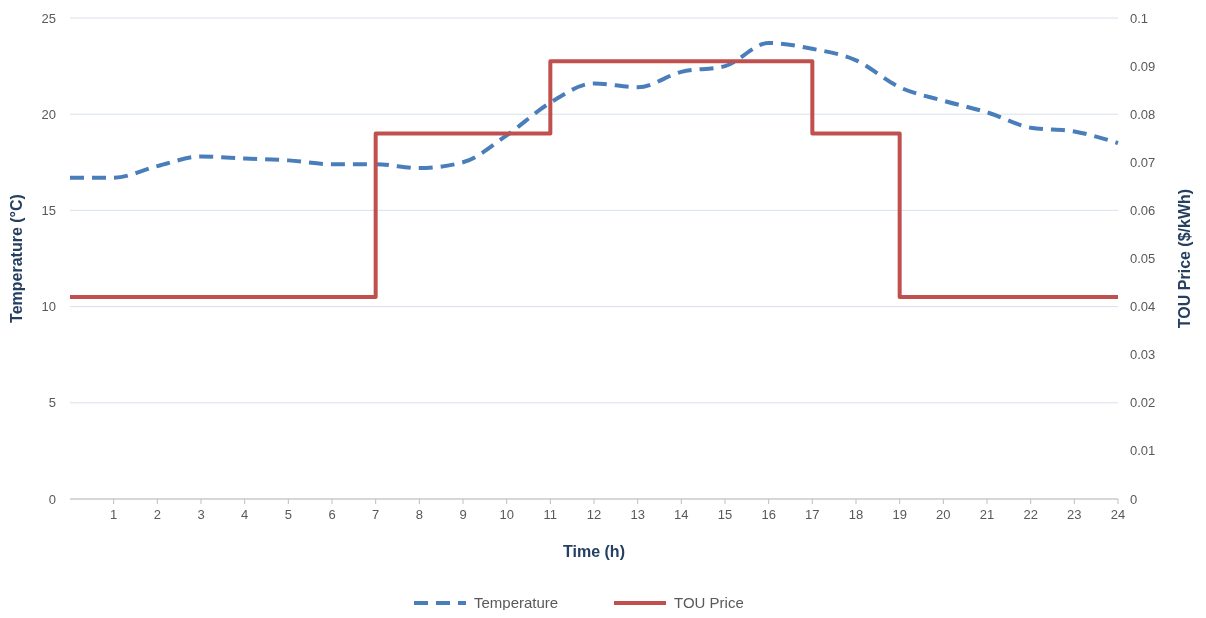 The image size is (1206, 618). What do you see at coordinates (899, 514) in the screenshot?
I see `x-tick-label: 19` at bounding box center [899, 514].